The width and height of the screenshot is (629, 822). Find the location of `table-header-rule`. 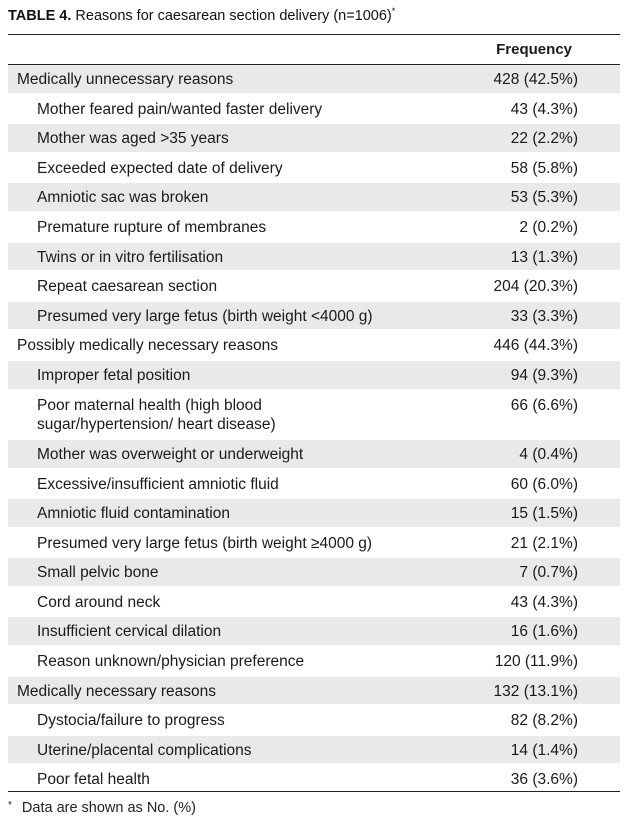

table-header-rule is located at coordinates (314, 64).